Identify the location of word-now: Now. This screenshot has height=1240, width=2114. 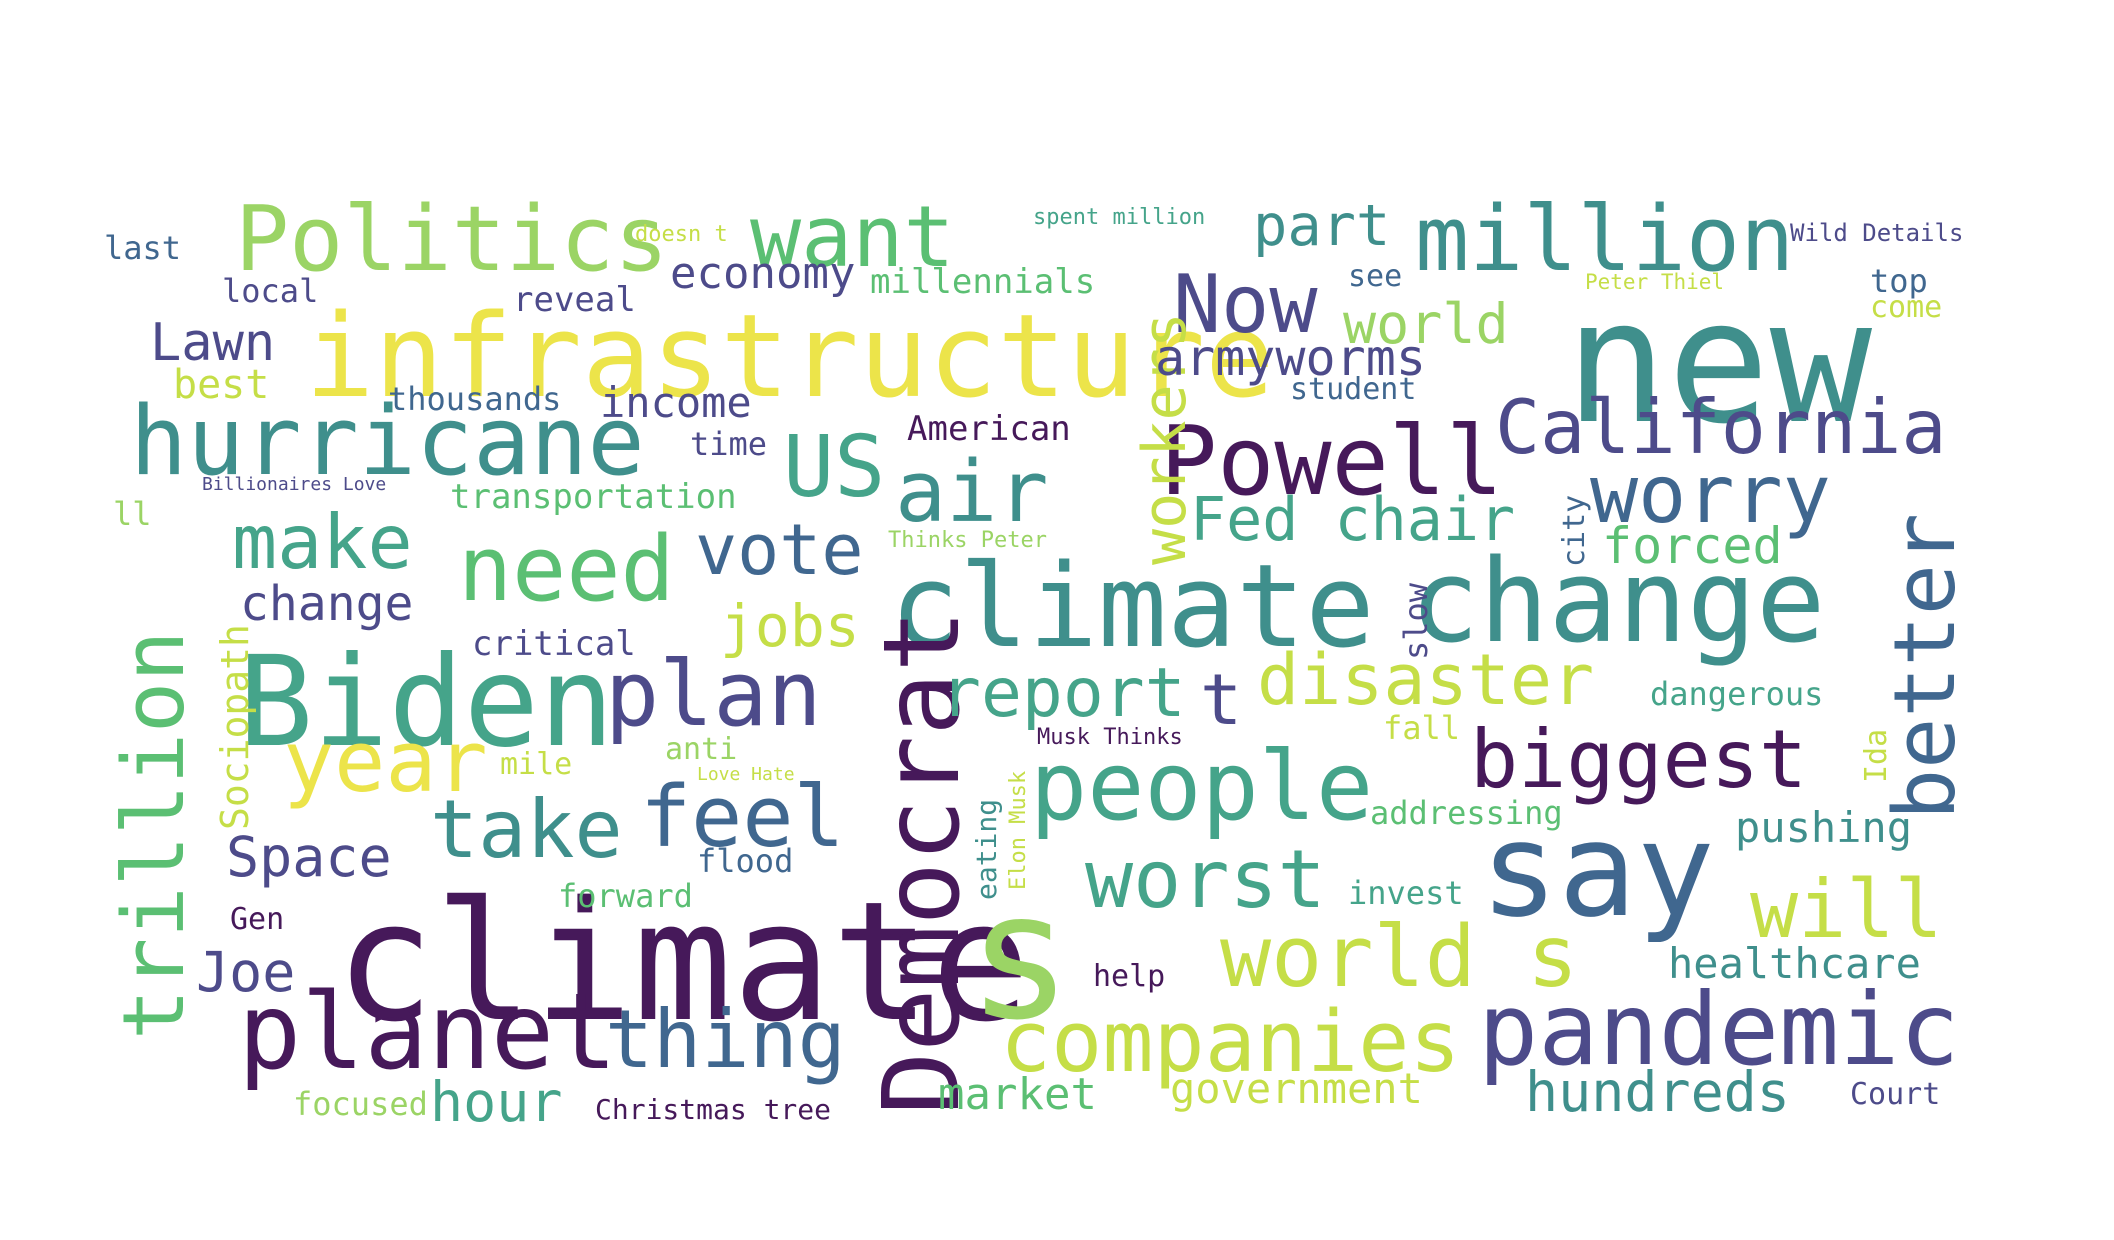
(1245, 304).